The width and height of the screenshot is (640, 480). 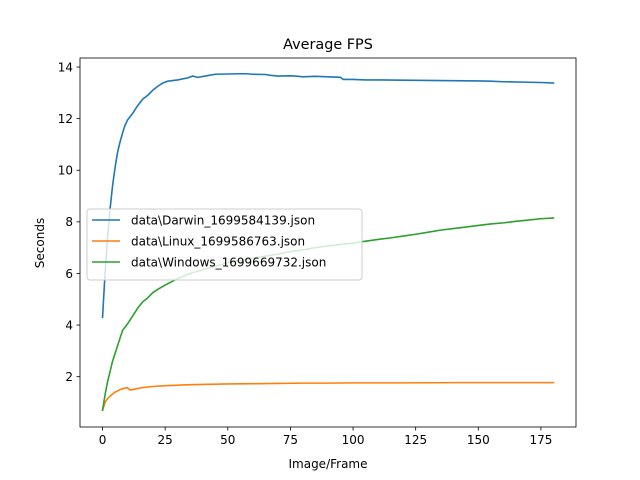 I want to click on x-tick-label: 25, so click(x=165, y=440).